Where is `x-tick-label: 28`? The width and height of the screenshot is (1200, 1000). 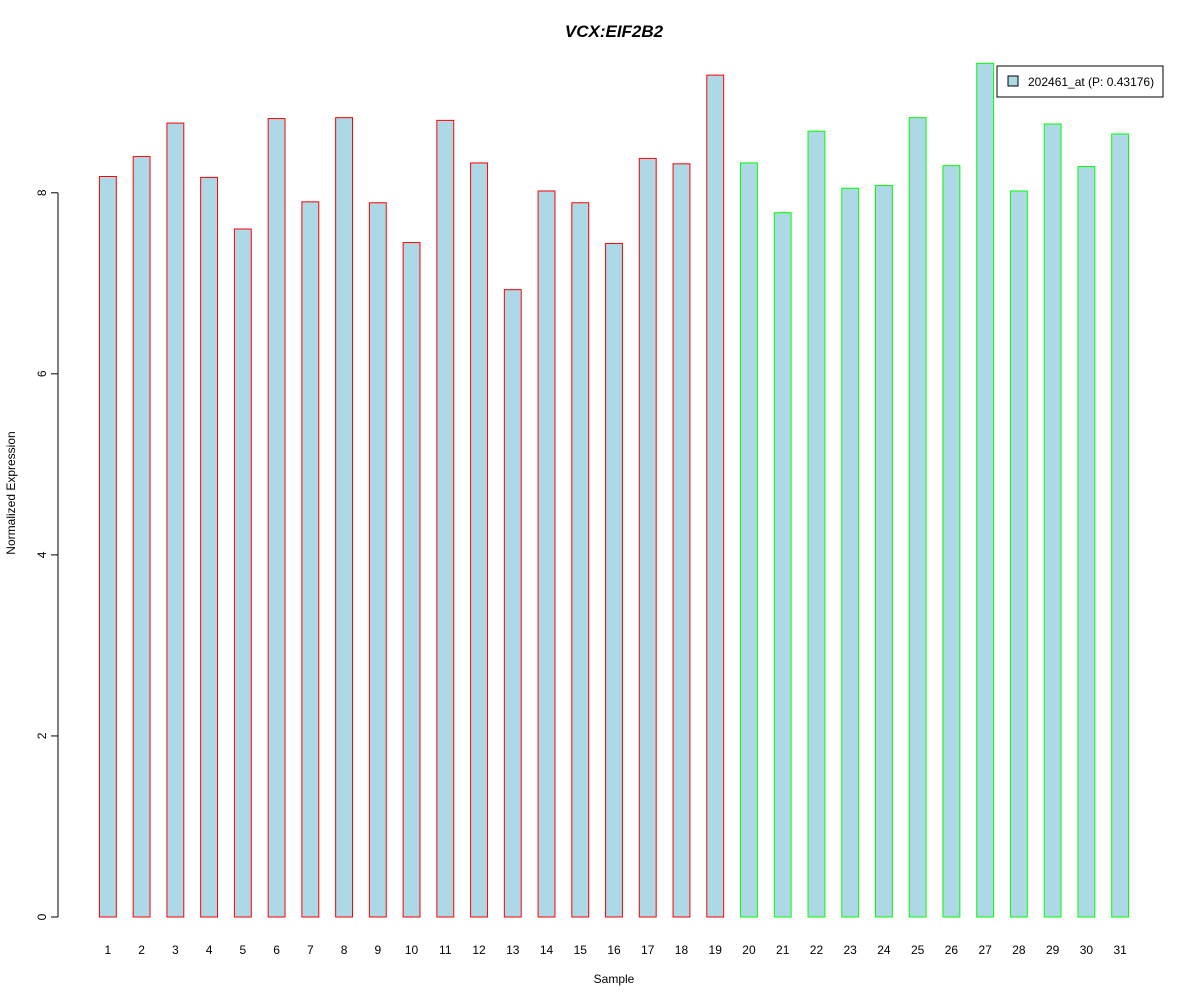 x-tick-label: 28 is located at coordinates (1019, 950).